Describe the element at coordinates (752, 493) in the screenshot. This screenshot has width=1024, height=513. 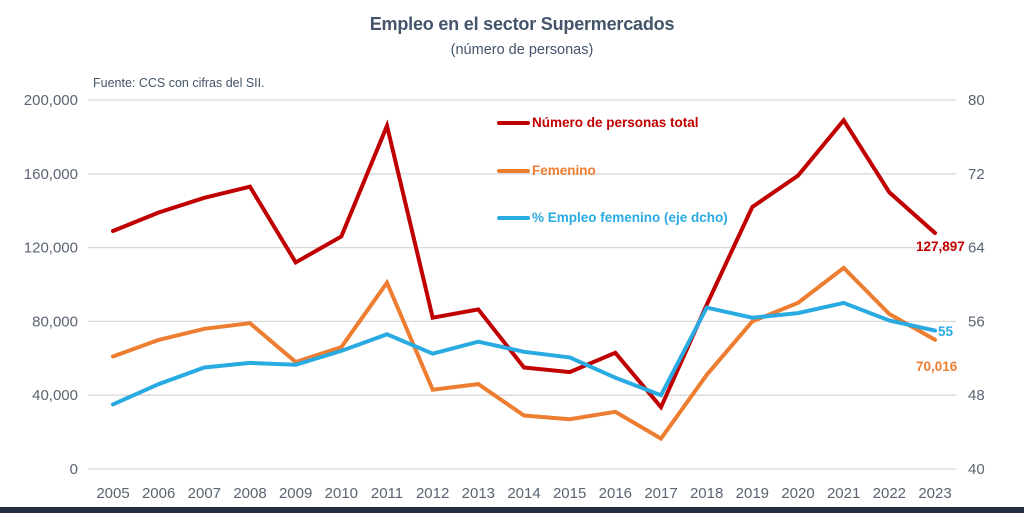
I see `svg-text: 2019` at that location.